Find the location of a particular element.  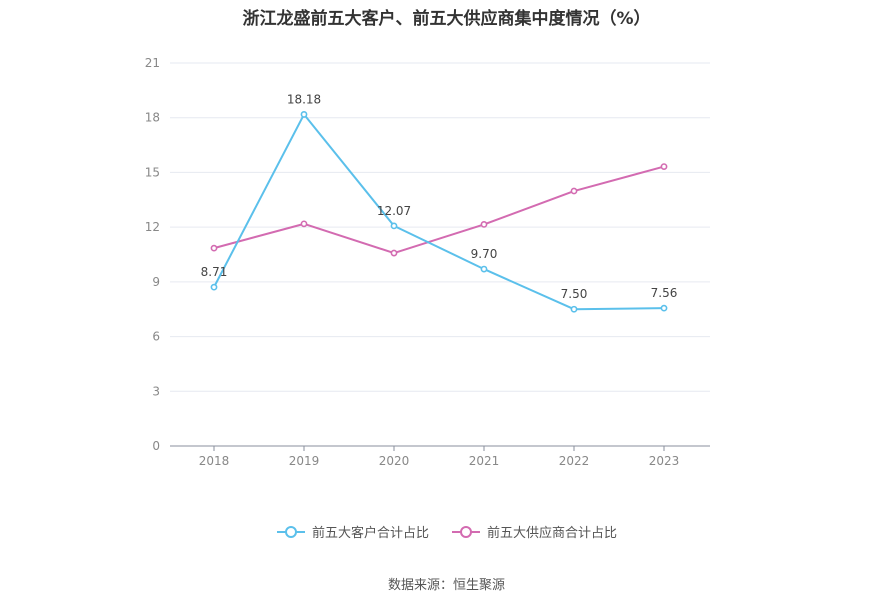

data-source: 数据来源：恒生聚源 is located at coordinates (446, 585).